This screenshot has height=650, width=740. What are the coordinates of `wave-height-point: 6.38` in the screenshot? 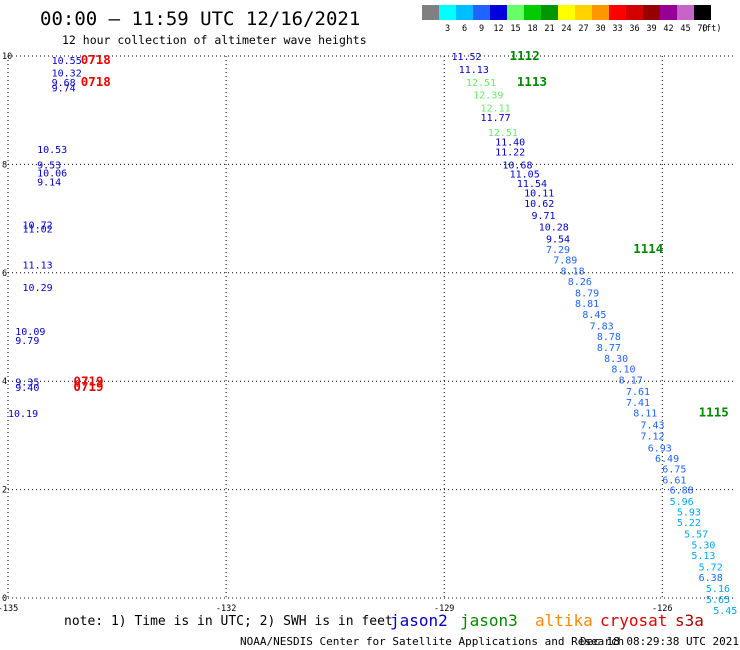 It's located at (711, 578).